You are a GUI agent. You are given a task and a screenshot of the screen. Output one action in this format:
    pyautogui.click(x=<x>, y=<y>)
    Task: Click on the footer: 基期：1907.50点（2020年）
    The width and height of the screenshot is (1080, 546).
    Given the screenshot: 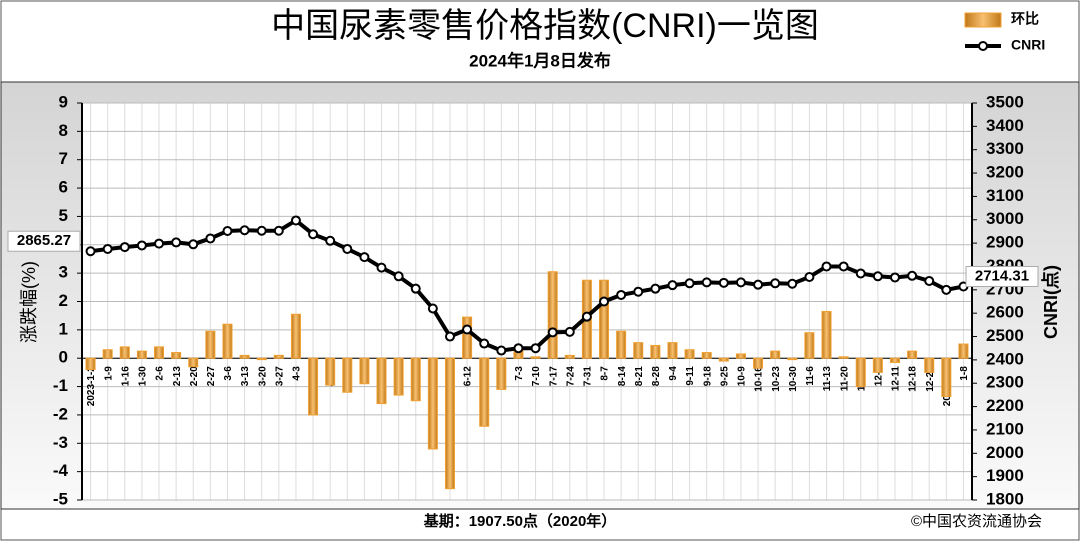 What is the action you would take?
    pyautogui.click(x=520, y=521)
    